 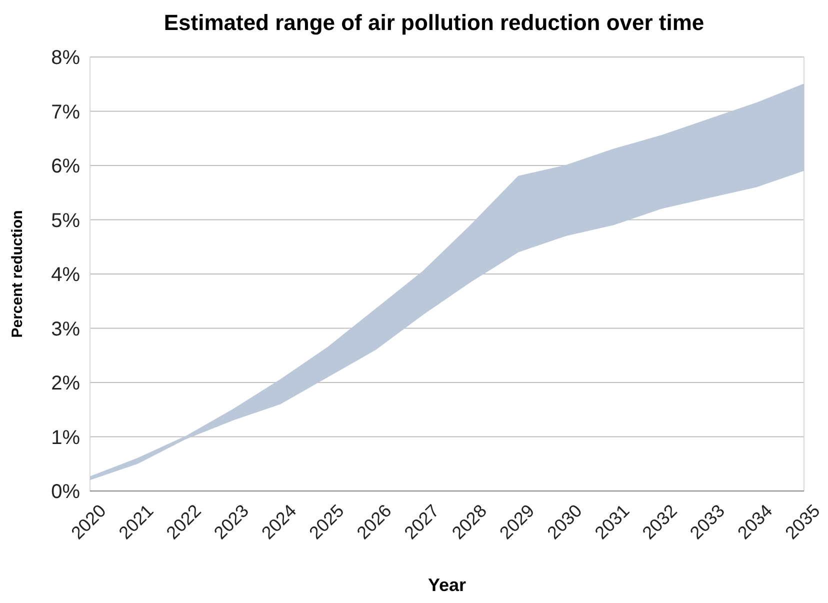 What do you see at coordinates (434, 22) in the screenshot?
I see `chart-title: Estimated range of air pollution reduction over time` at bounding box center [434, 22].